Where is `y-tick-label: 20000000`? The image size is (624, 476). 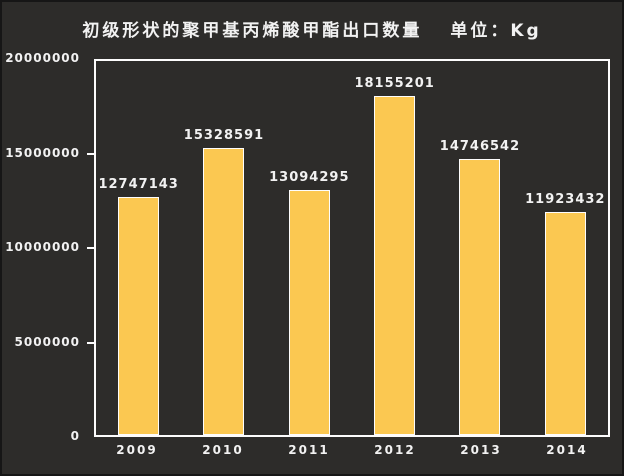
y-tick-label: 20000000 is located at coordinates (42, 57).